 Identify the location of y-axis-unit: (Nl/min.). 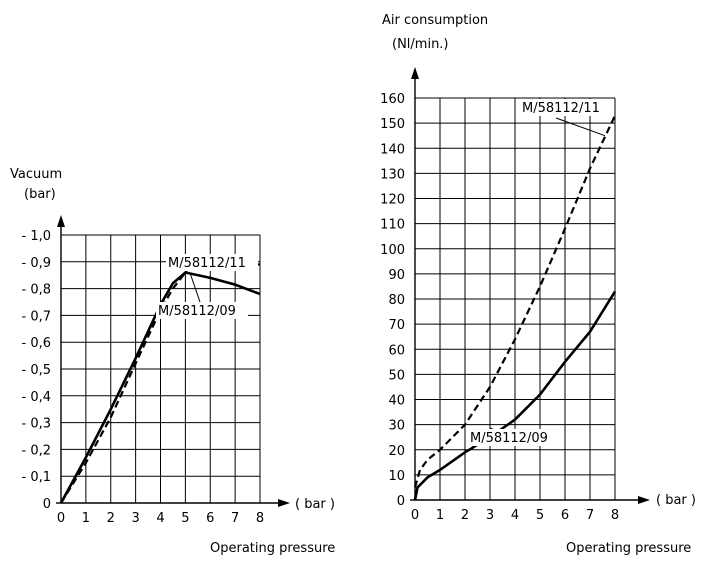
(420, 44).